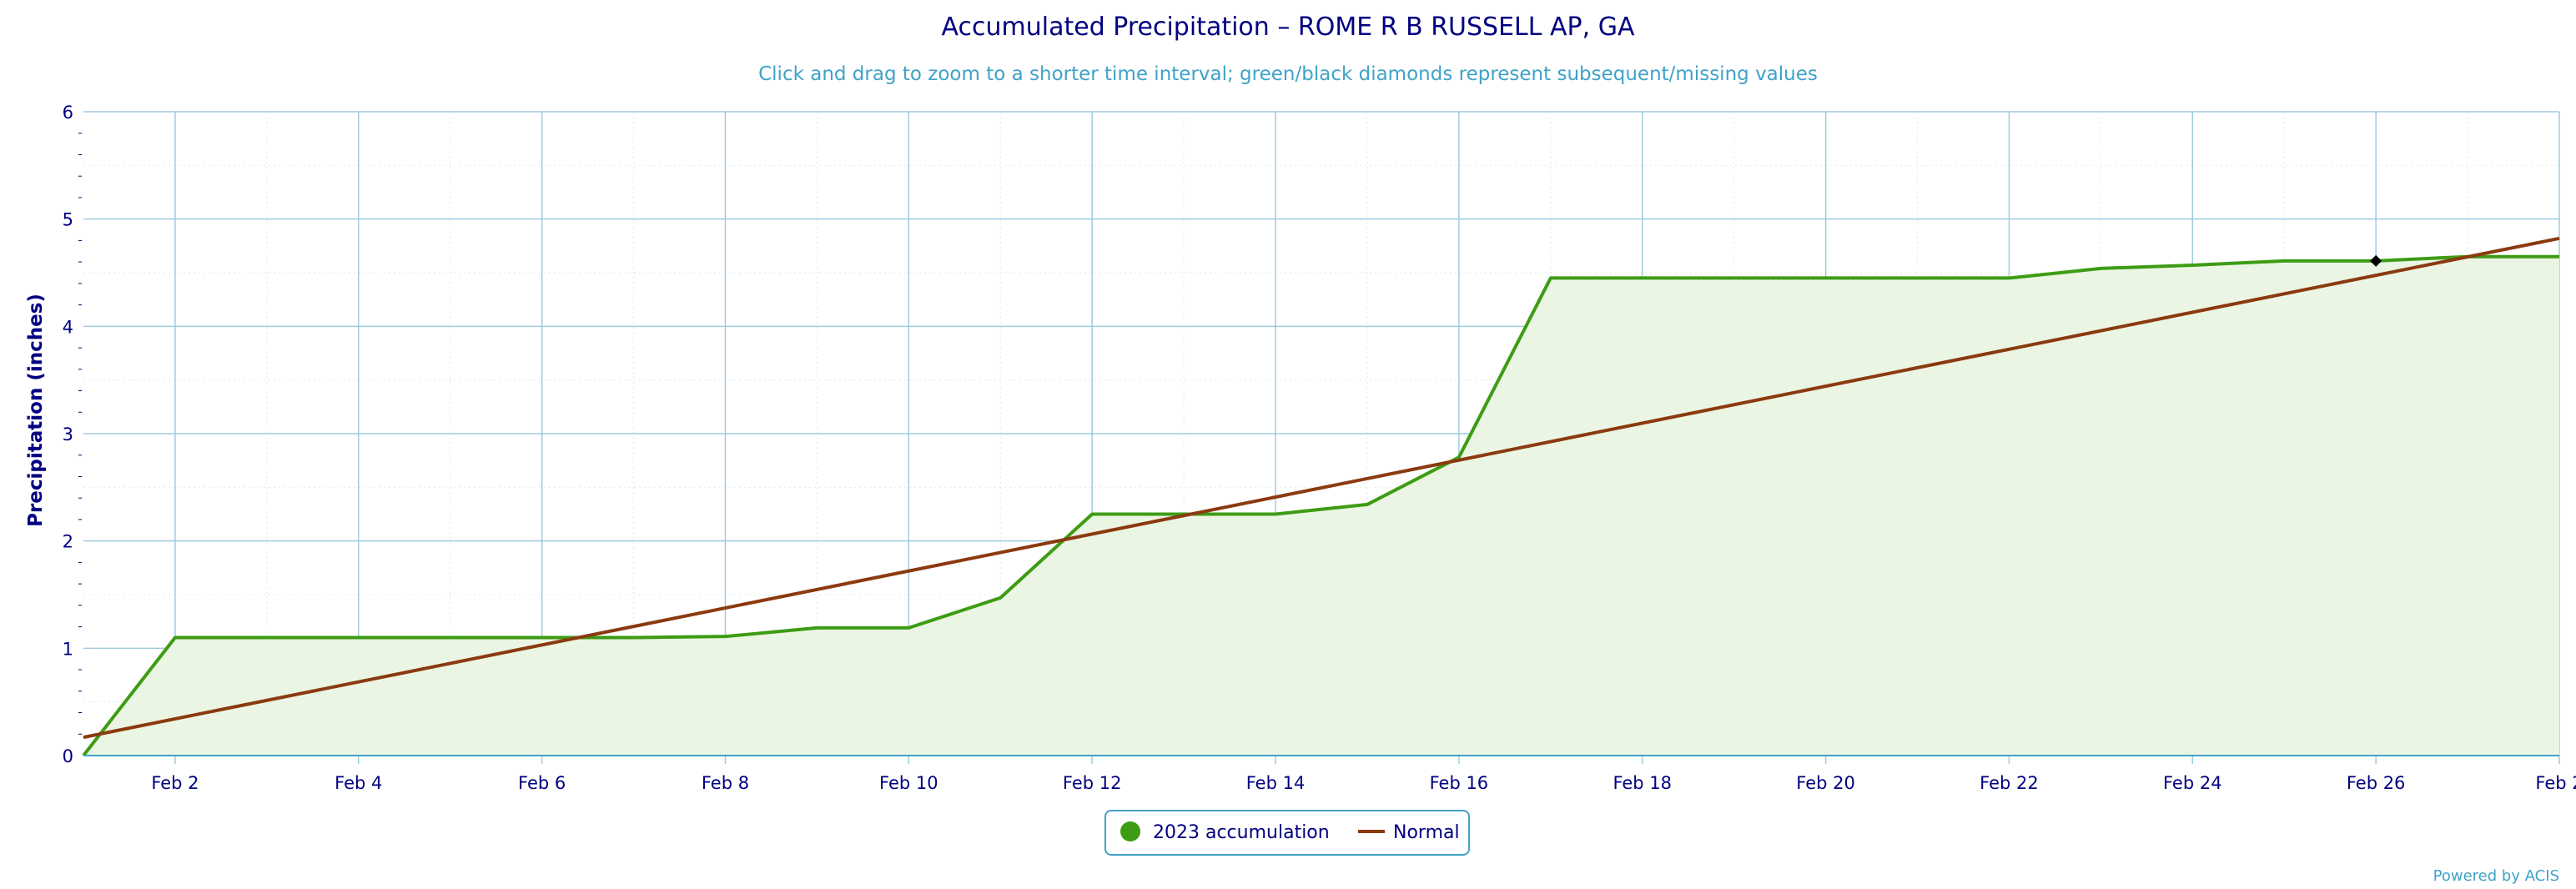  What do you see at coordinates (1426, 832) in the screenshot?
I see `legend-normal-label: Normal` at bounding box center [1426, 832].